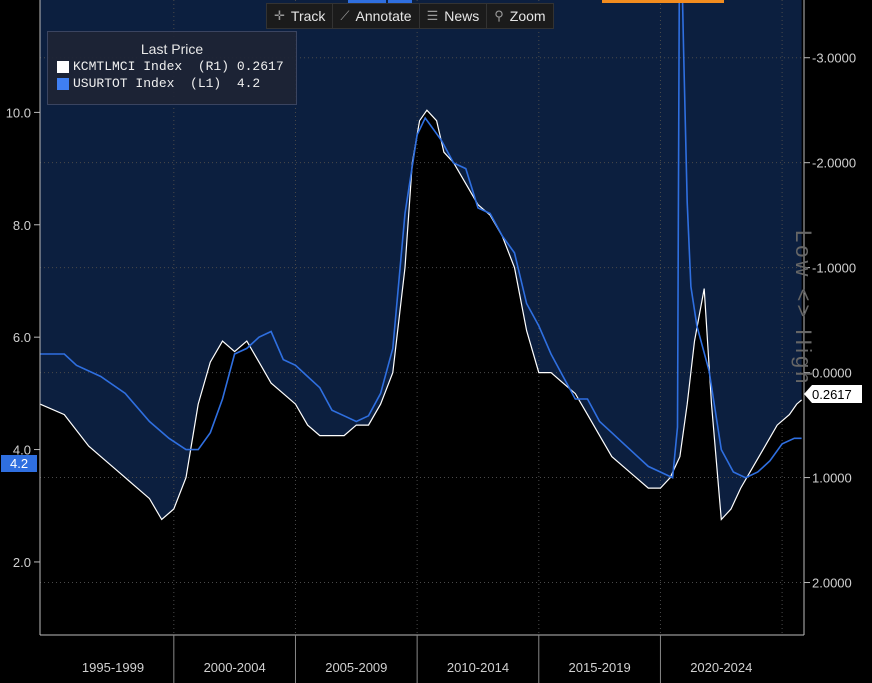  What do you see at coordinates (18, 112) in the screenshot?
I see `left-tick-label-4: 10.0` at bounding box center [18, 112].